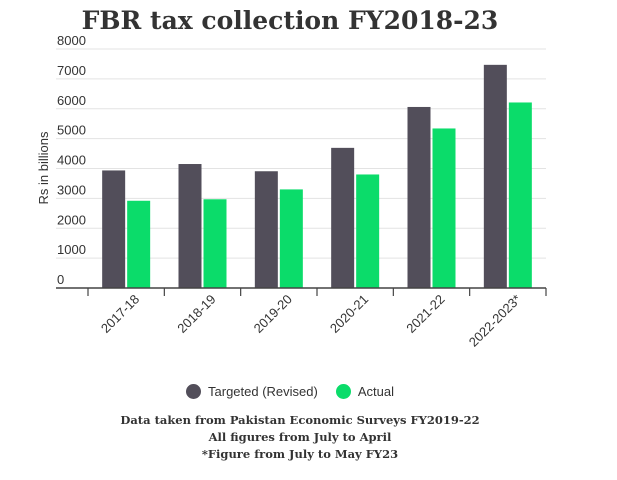 Image resolution: width=617 pixels, height=480 pixels. I want to click on legend: Targeted (Revised) Actual, so click(290, 391).